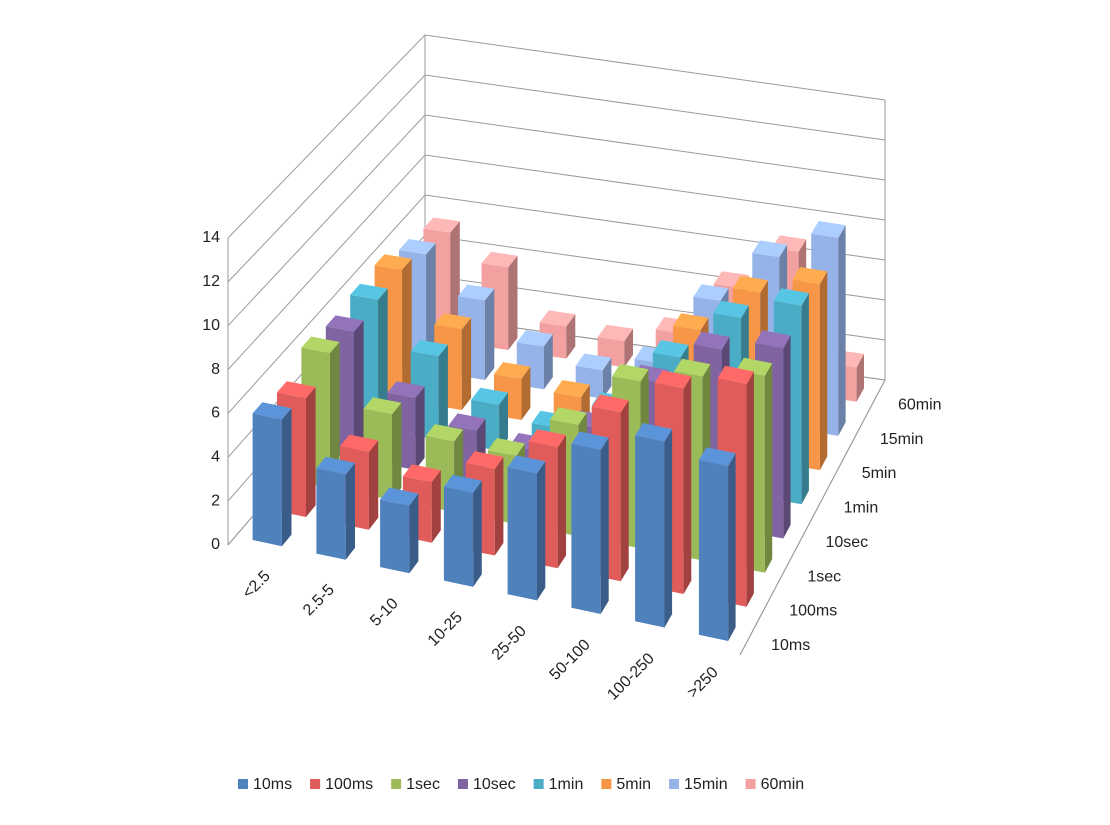 This screenshot has height=825, width=1110. What do you see at coordinates (319, 600) in the screenshot?
I see `x-tick-label: 2.5-5` at bounding box center [319, 600].